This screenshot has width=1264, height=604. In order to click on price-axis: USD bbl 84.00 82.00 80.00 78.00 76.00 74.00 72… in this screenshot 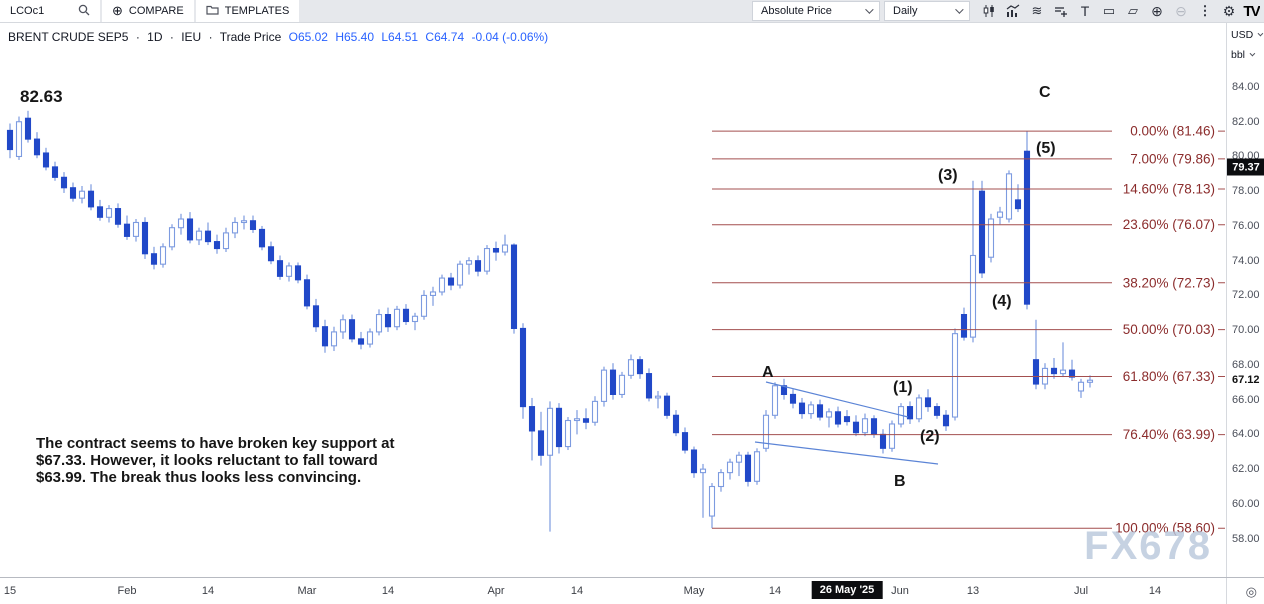, I will do `click(1245, 300)`.